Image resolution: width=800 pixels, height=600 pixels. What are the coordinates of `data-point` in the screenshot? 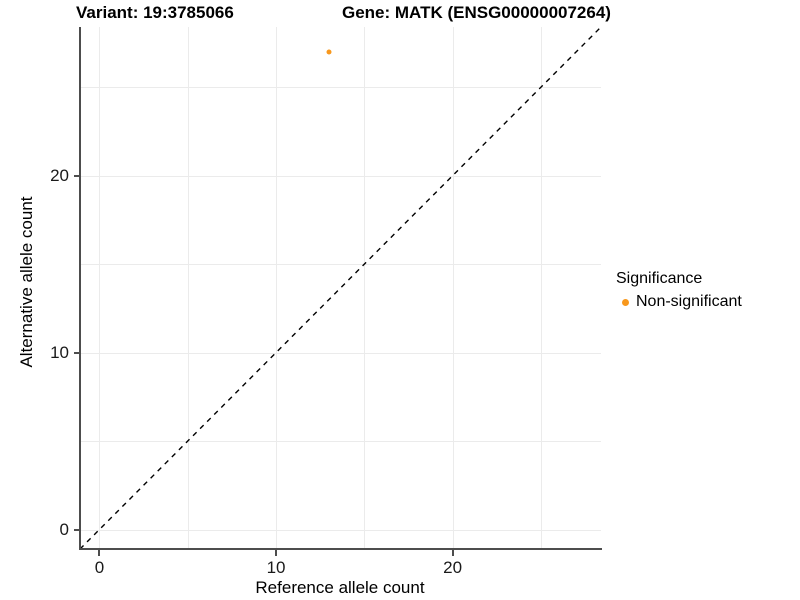 It's located at (329, 52).